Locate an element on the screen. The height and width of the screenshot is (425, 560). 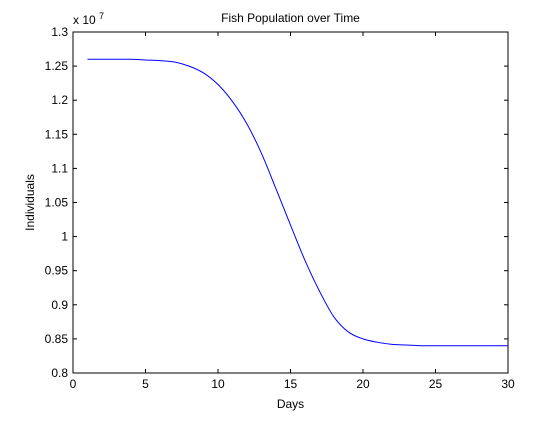
x-tick-label: 25 is located at coordinates (436, 384).